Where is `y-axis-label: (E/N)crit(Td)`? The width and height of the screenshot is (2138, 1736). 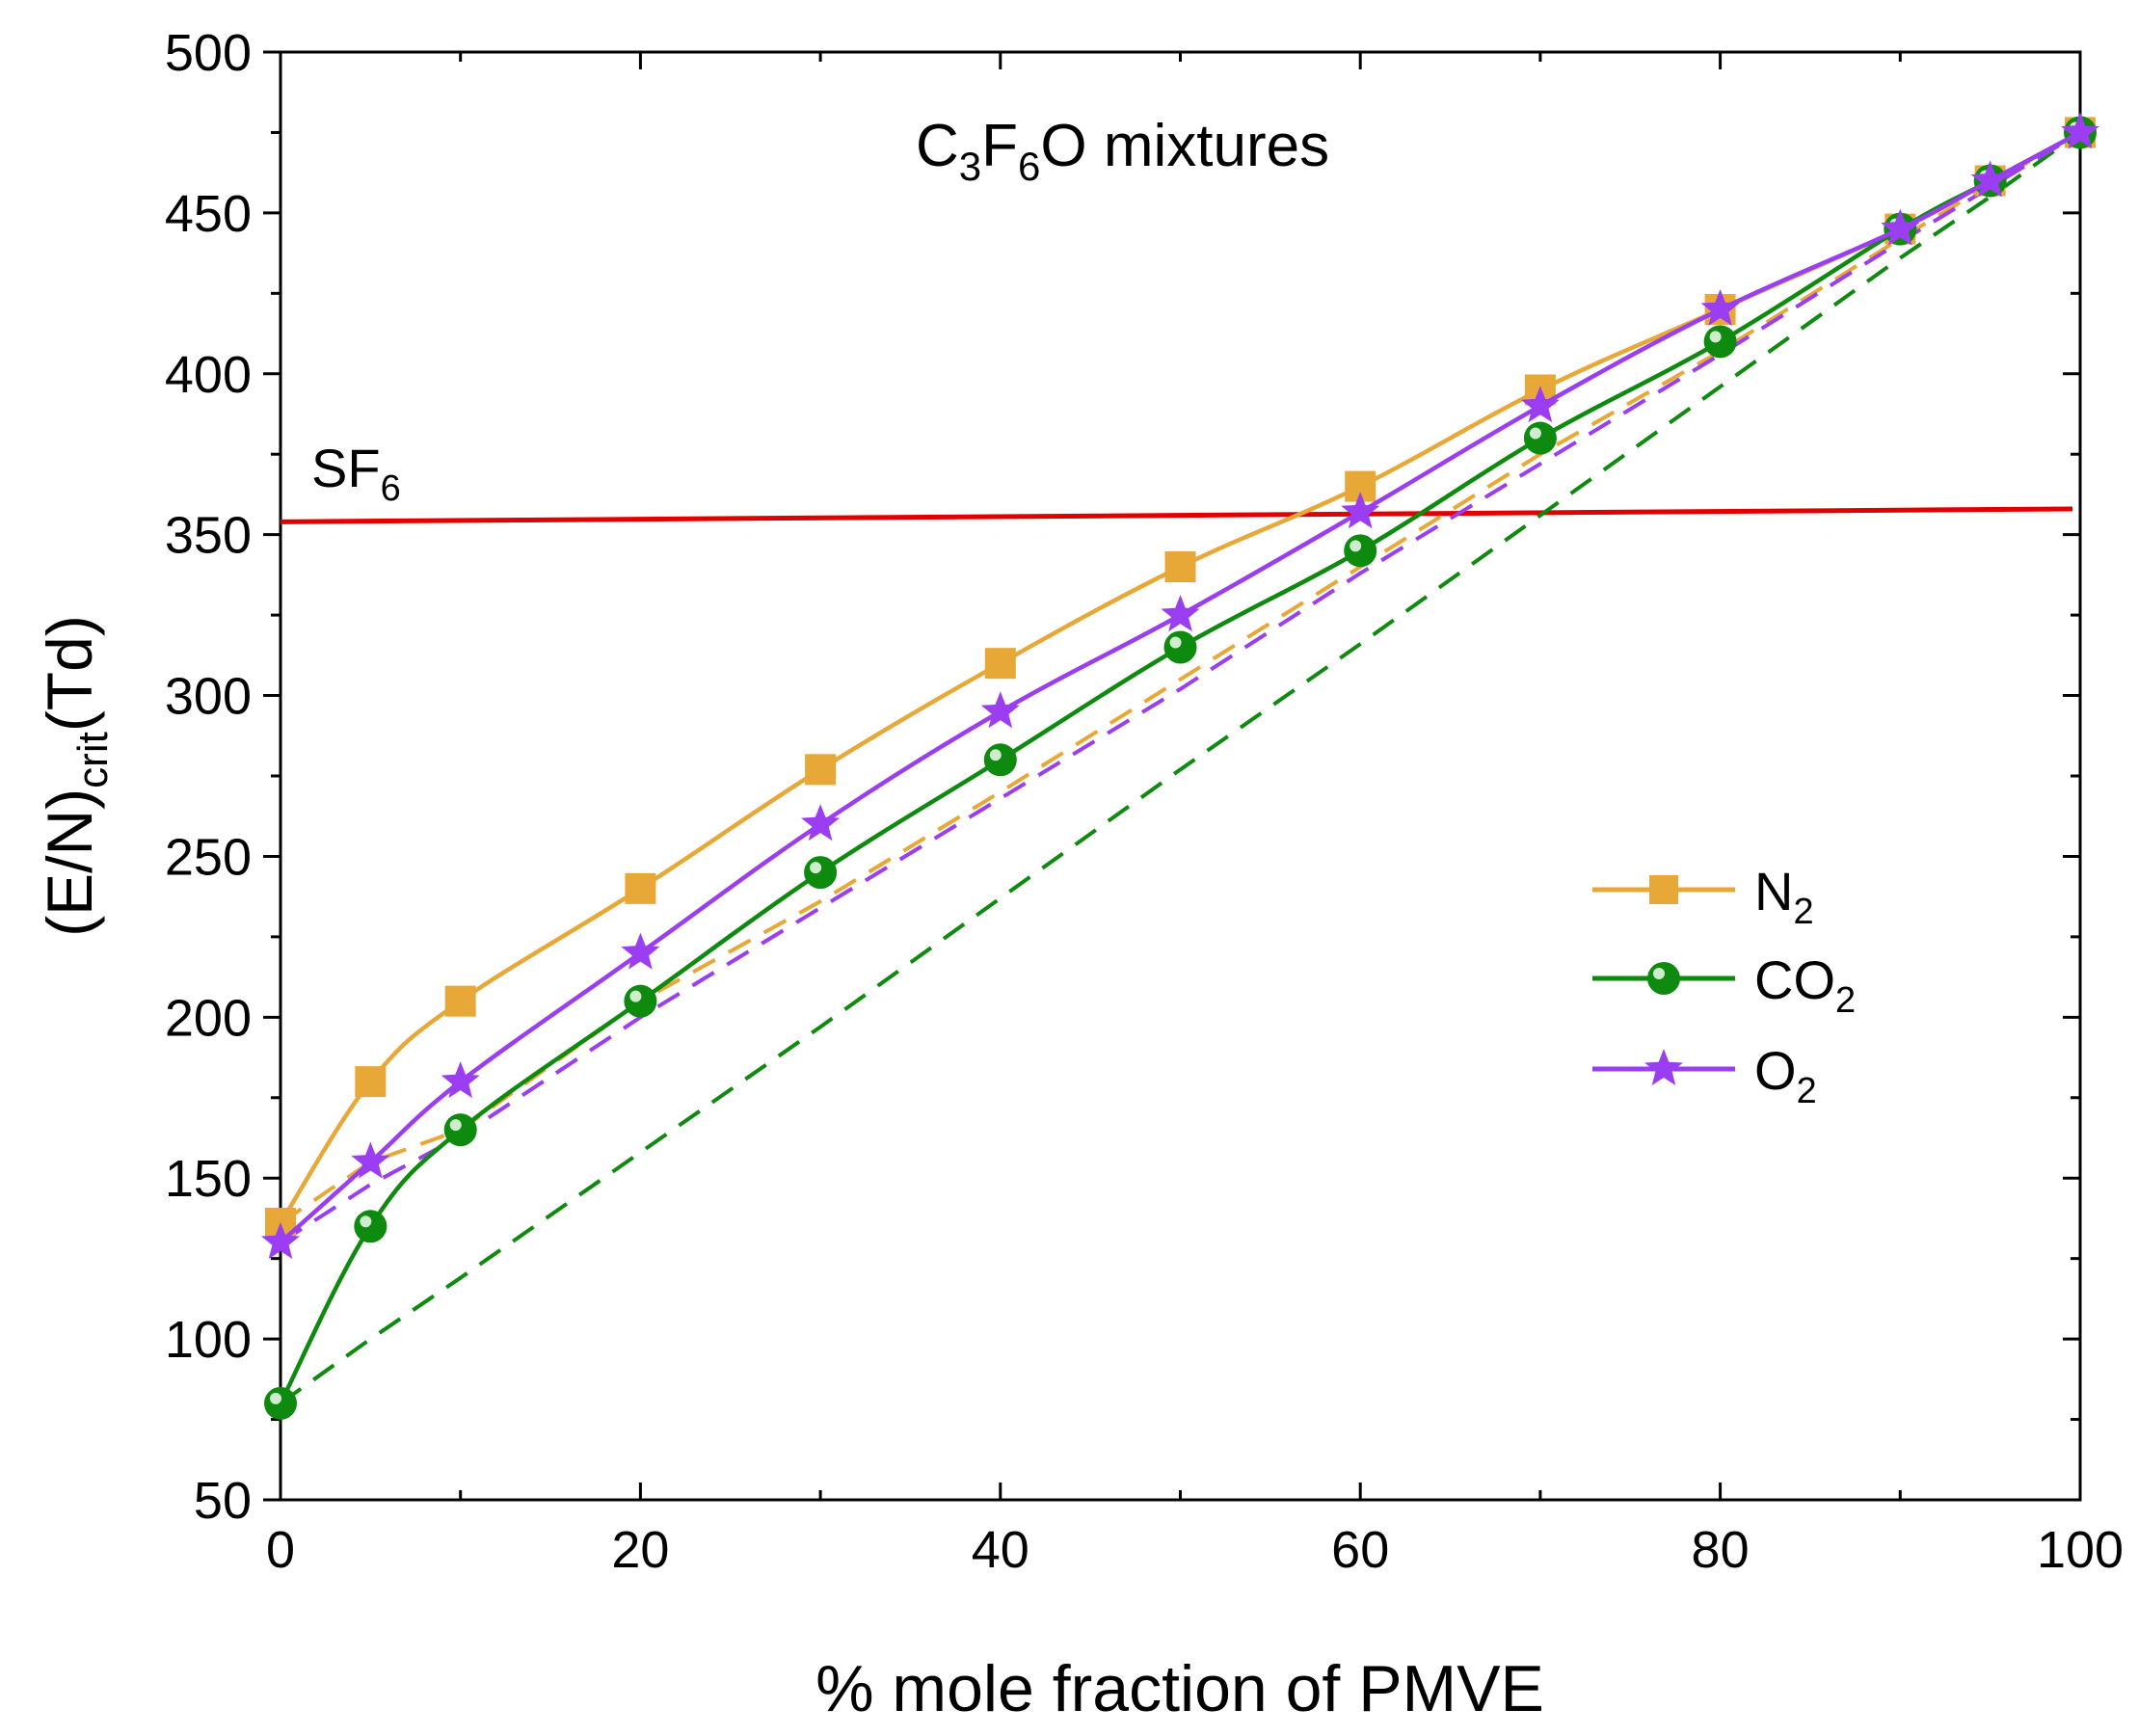
y-axis-label: (E/N)crit(Td) is located at coordinates (75, 776).